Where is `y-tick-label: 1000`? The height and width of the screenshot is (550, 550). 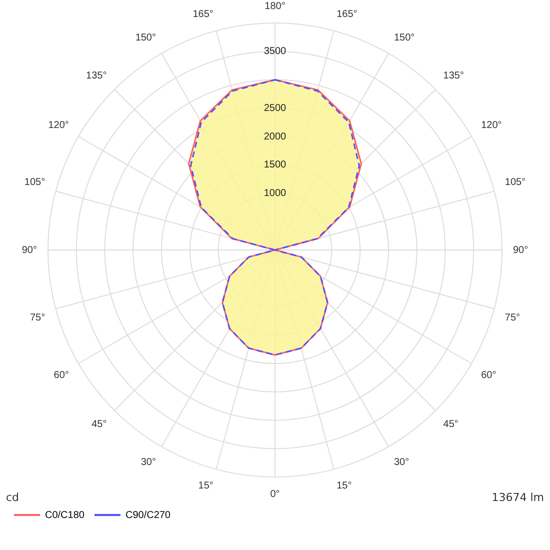
y-tick-label: 1000 is located at coordinates (275, 193).